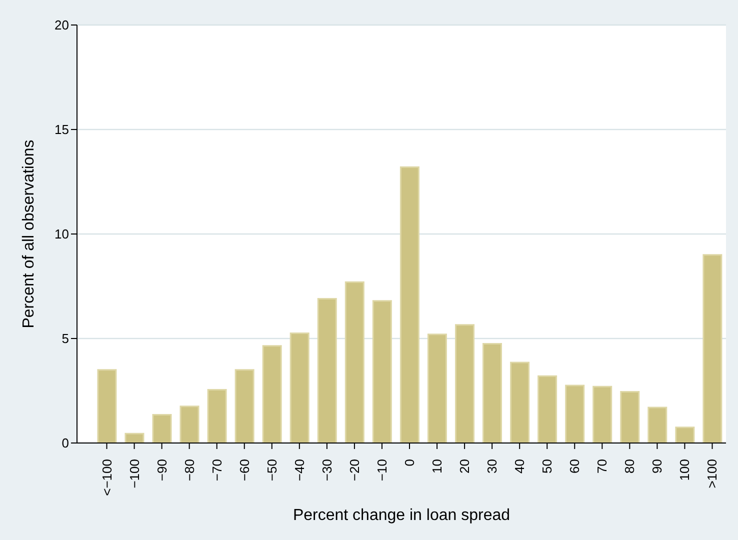 The image size is (738, 540). I want to click on x-tick-label: −30, so click(326, 470).